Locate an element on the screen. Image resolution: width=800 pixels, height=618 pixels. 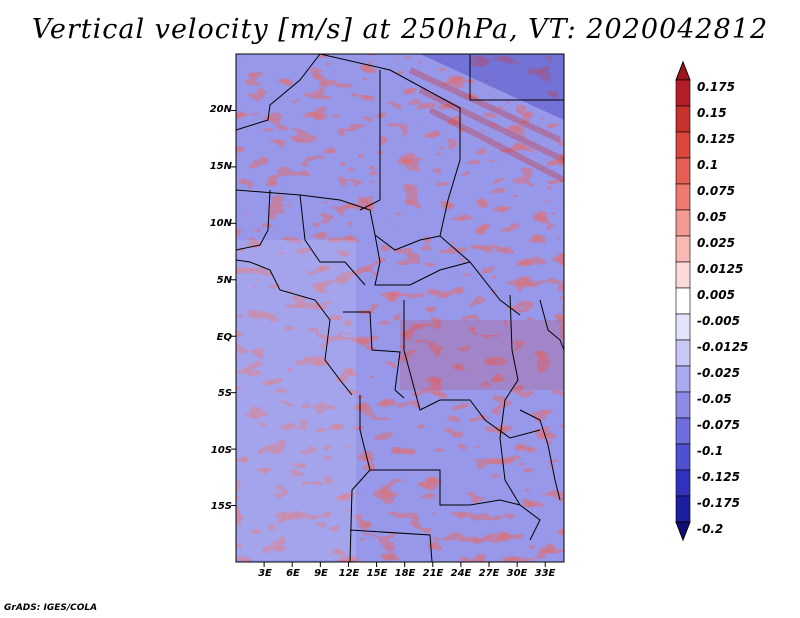
grads-credit: GrADS: IGES/COLA is located at coordinates (51, 608).